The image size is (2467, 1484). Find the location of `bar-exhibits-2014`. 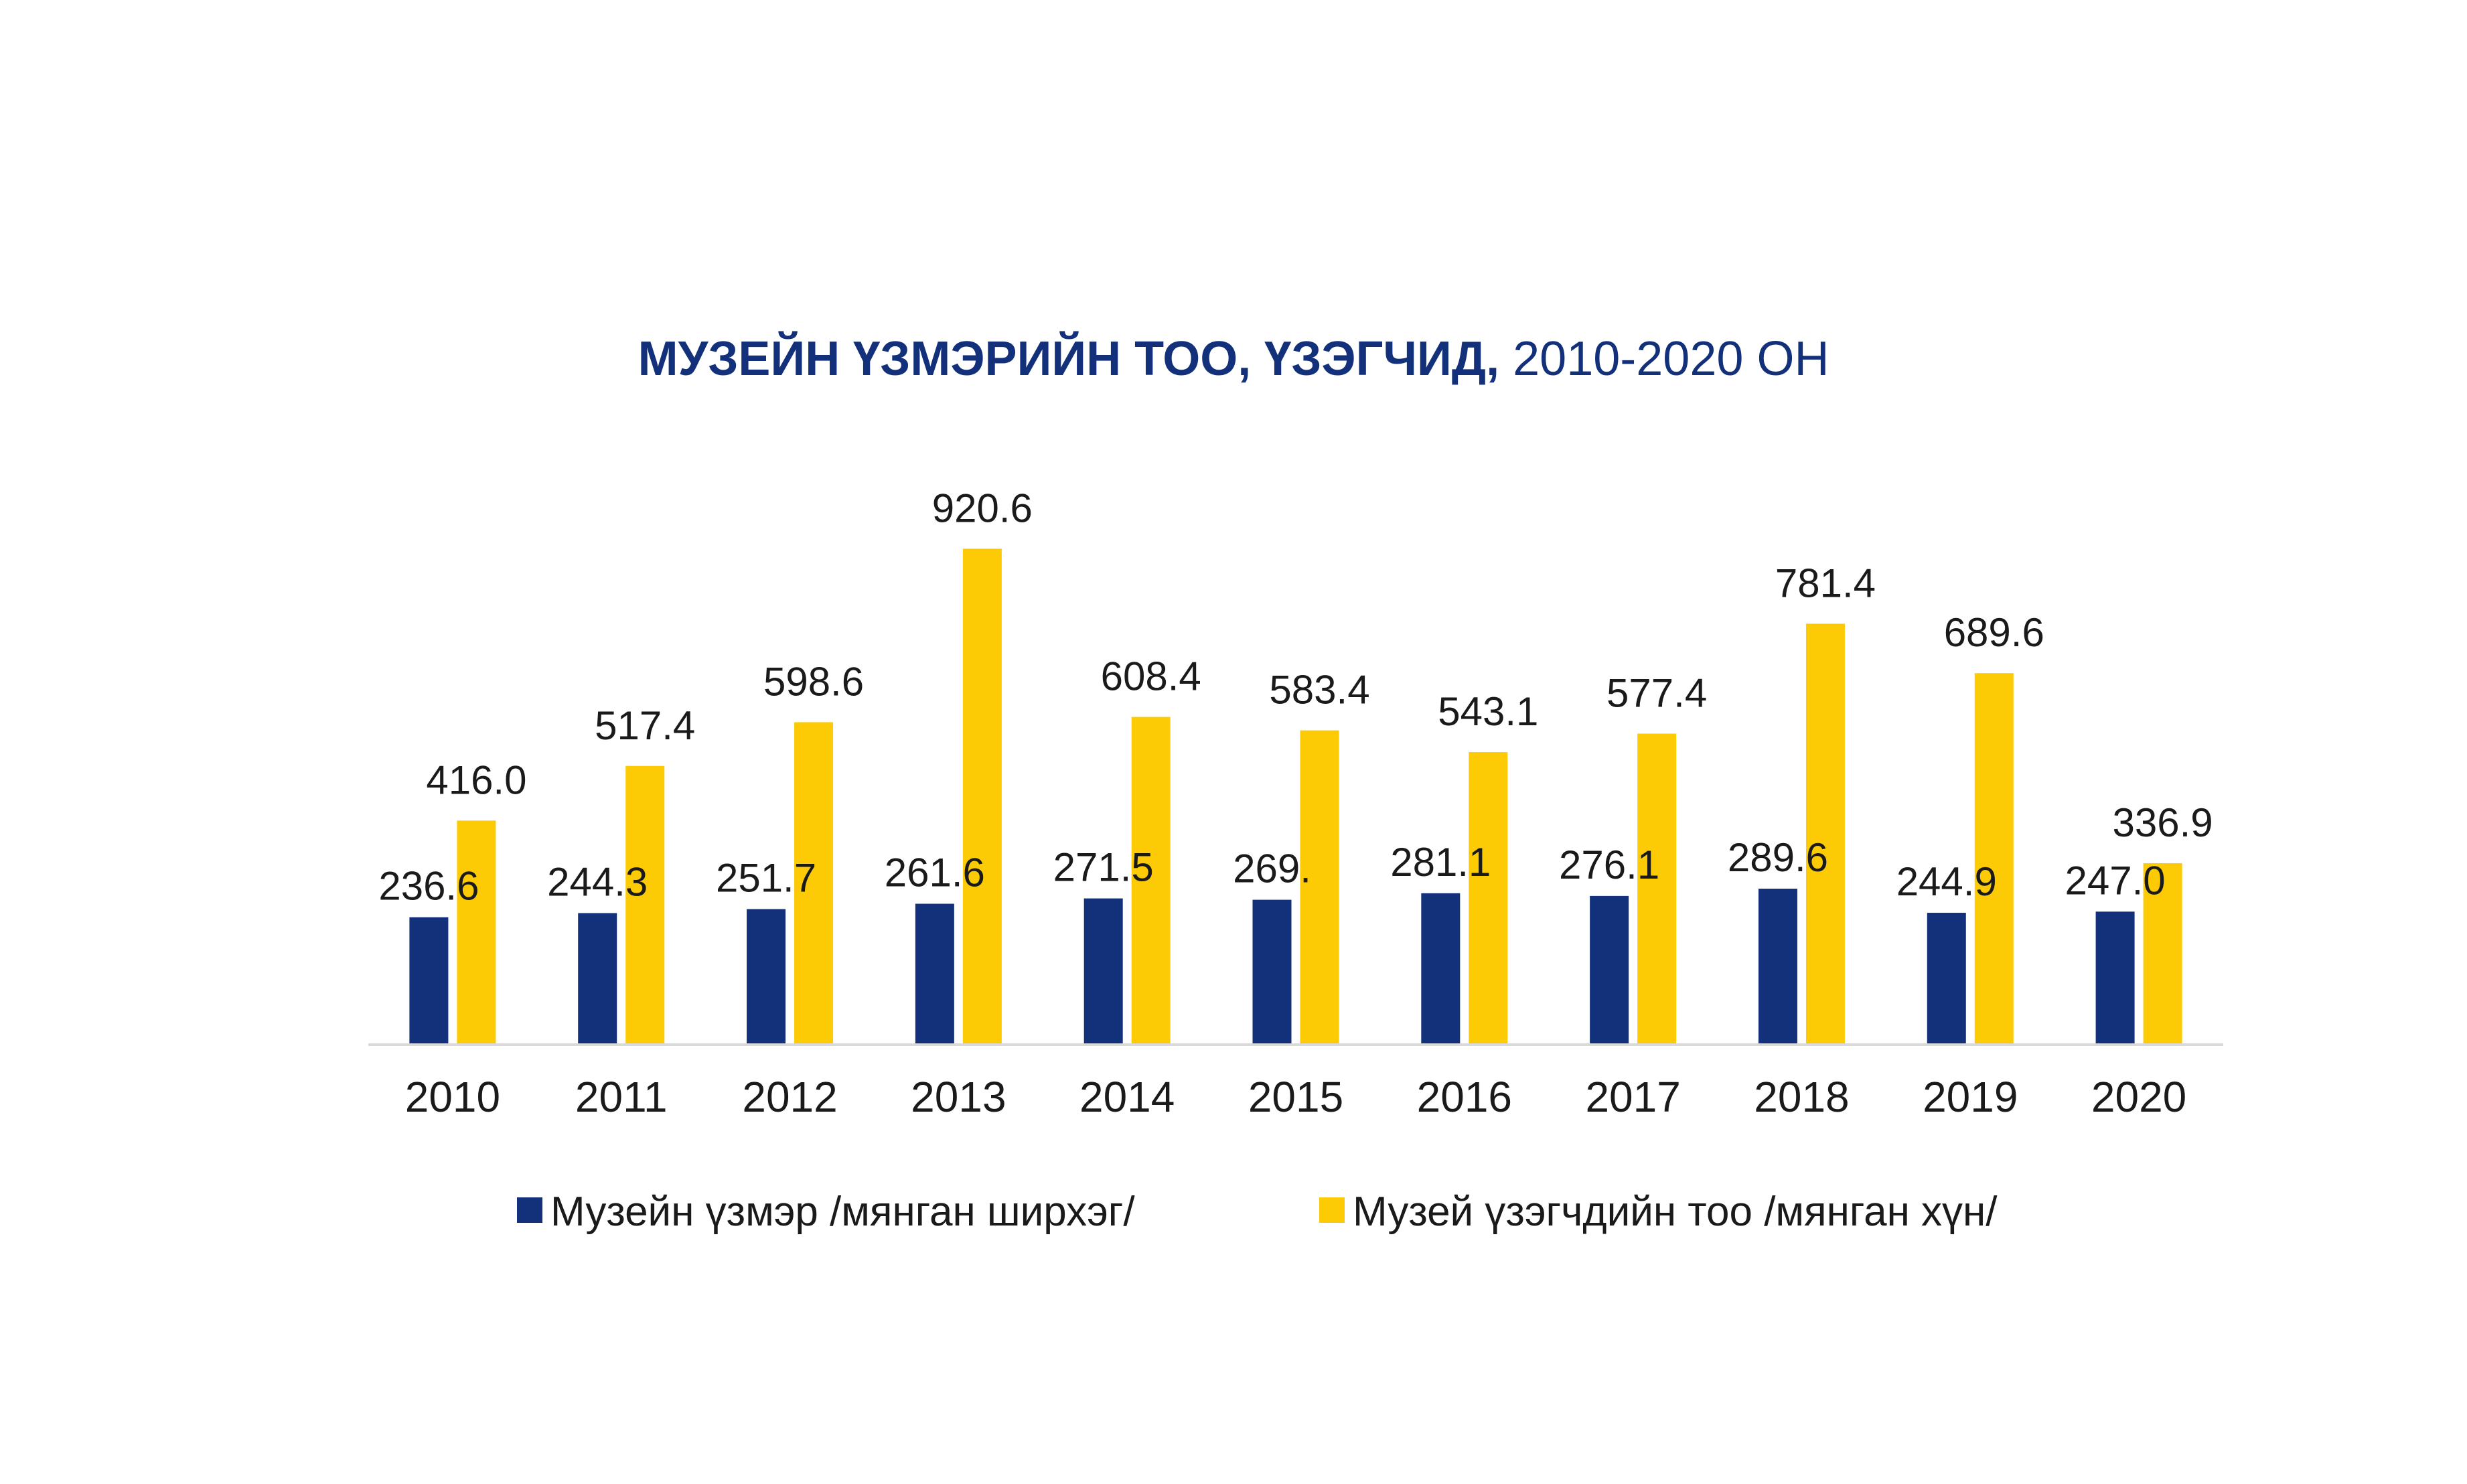

bar-exhibits-2014 is located at coordinates (1103, 971).